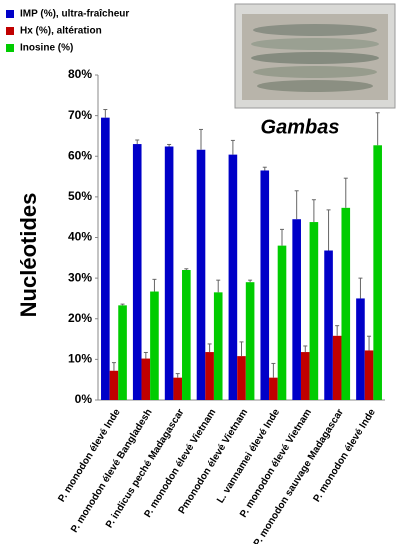 Image resolution: width=400 pixels, height=549 pixels. What do you see at coordinates (84, 399) in the screenshot?
I see `y-tick-label: 0%` at bounding box center [84, 399].